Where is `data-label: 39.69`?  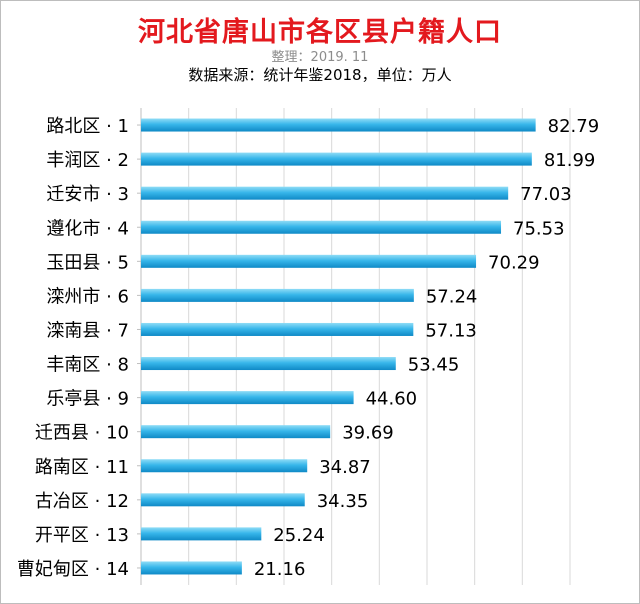
data-label: 39.69 is located at coordinates (368, 433).